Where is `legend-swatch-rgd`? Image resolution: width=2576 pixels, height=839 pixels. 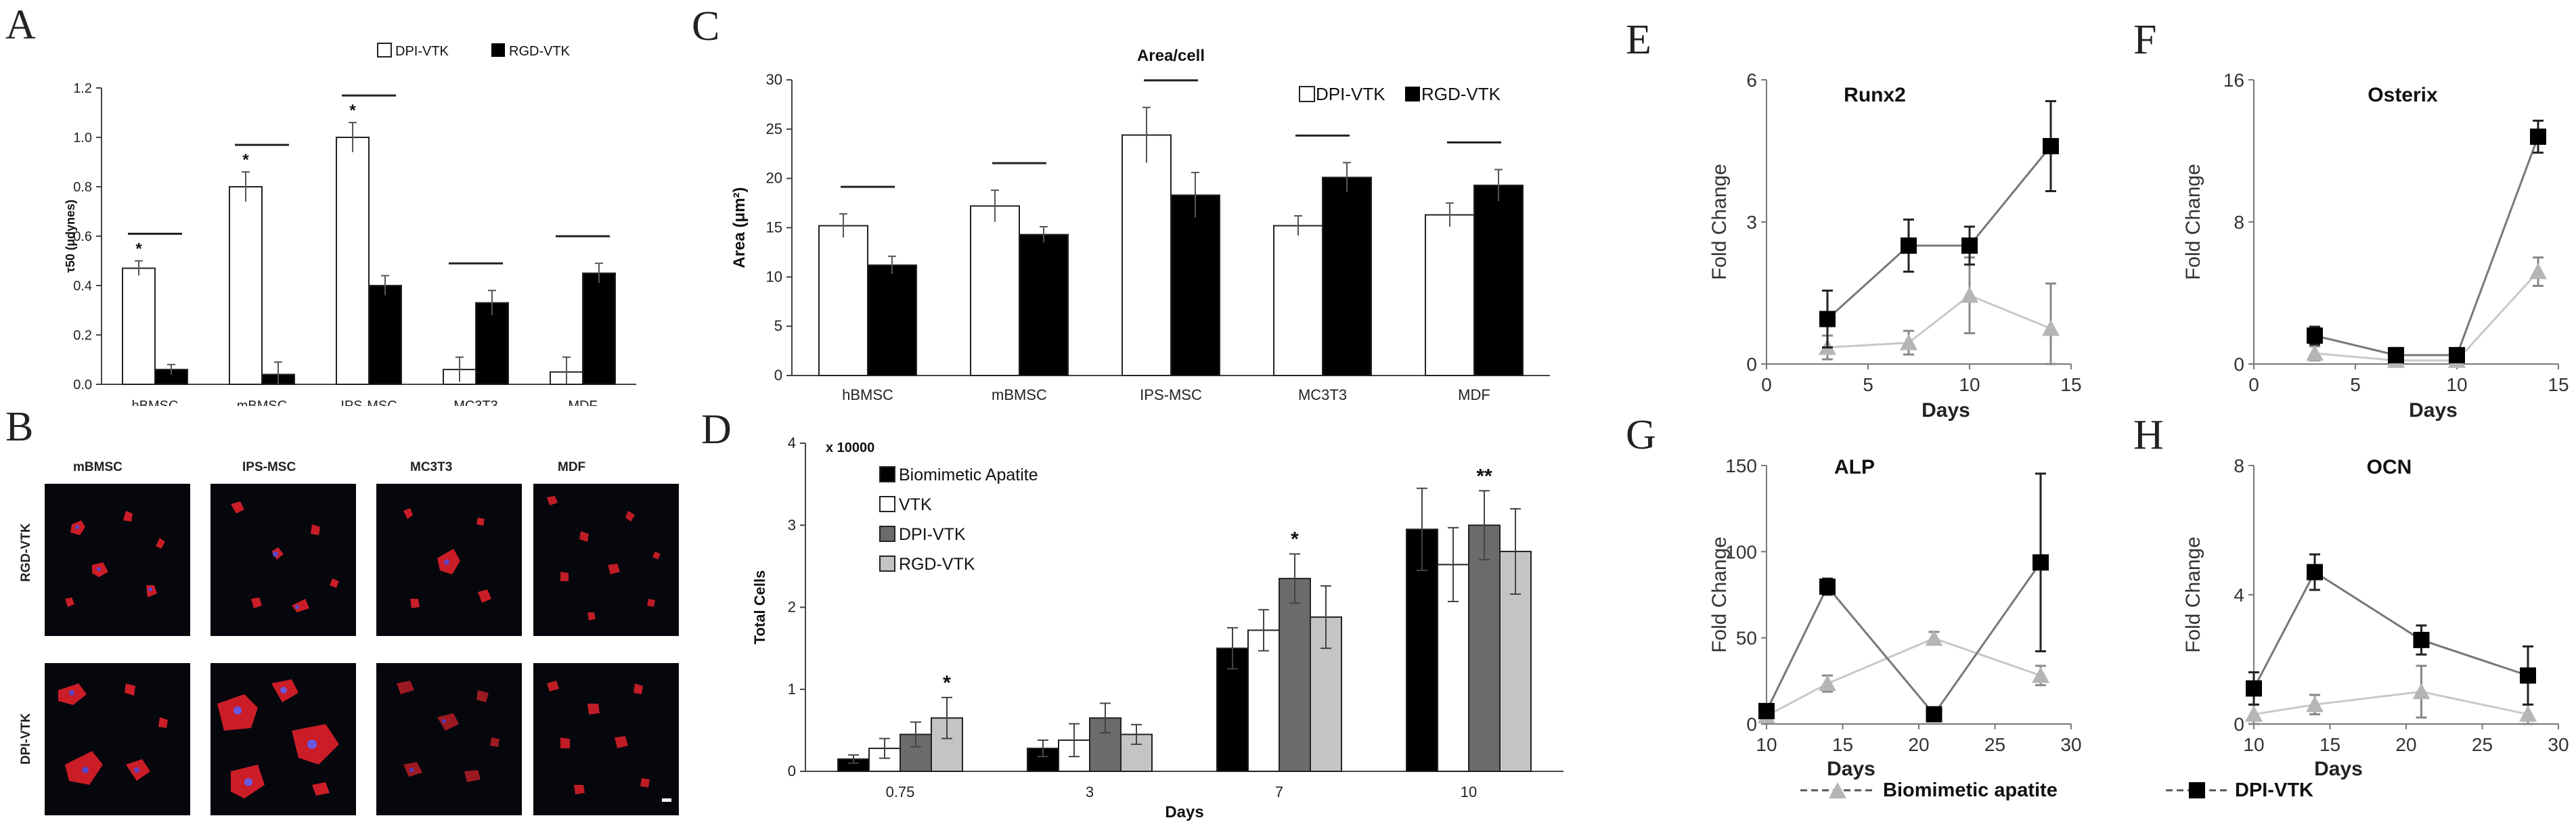 legend-swatch-rgd is located at coordinates (498, 50).